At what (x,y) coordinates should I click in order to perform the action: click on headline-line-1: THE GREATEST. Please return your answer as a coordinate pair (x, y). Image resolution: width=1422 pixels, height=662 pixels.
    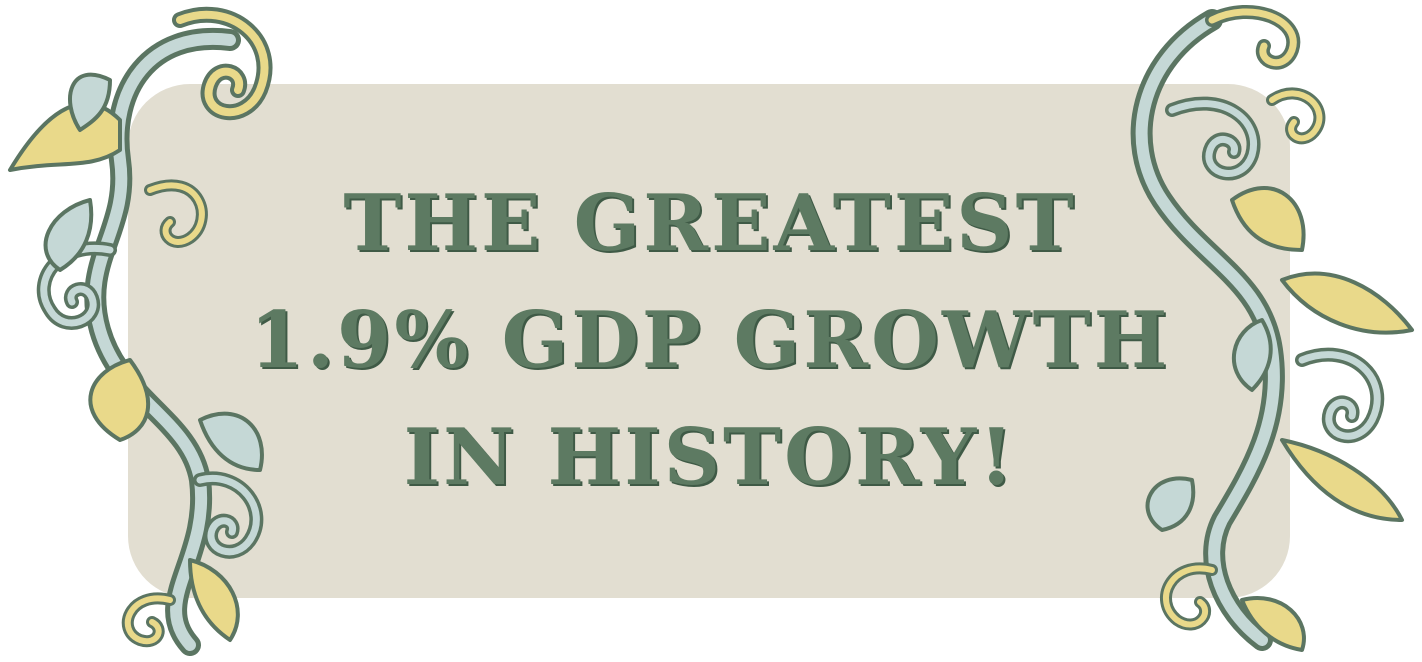
    Looking at the image, I should click on (710, 223).